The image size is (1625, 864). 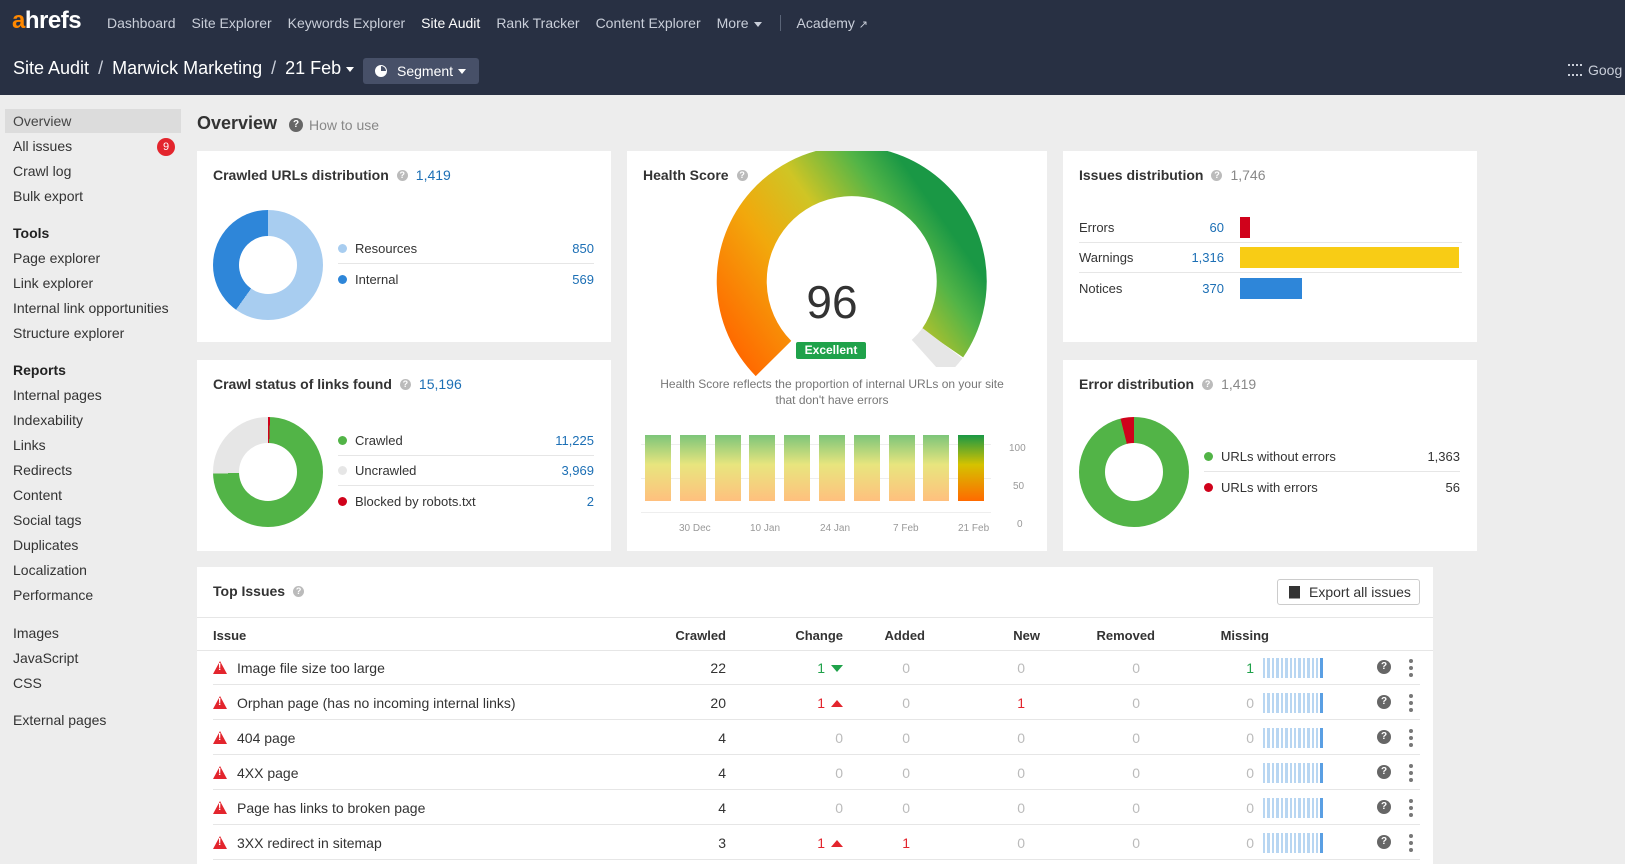 What do you see at coordinates (69, 333) in the screenshot?
I see `sidebar-item-structure-explorer: Structure explorer` at bounding box center [69, 333].